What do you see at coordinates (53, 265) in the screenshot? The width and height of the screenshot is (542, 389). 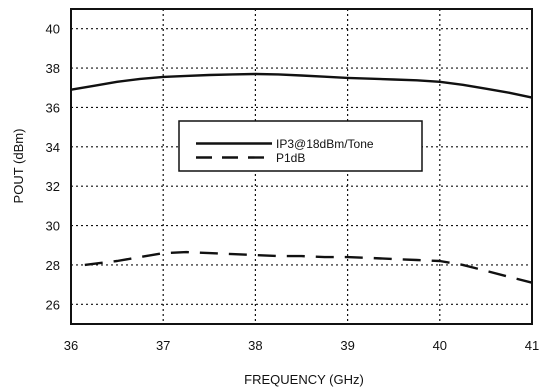 I see `y-tick-label: 28` at bounding box center [53, 265].